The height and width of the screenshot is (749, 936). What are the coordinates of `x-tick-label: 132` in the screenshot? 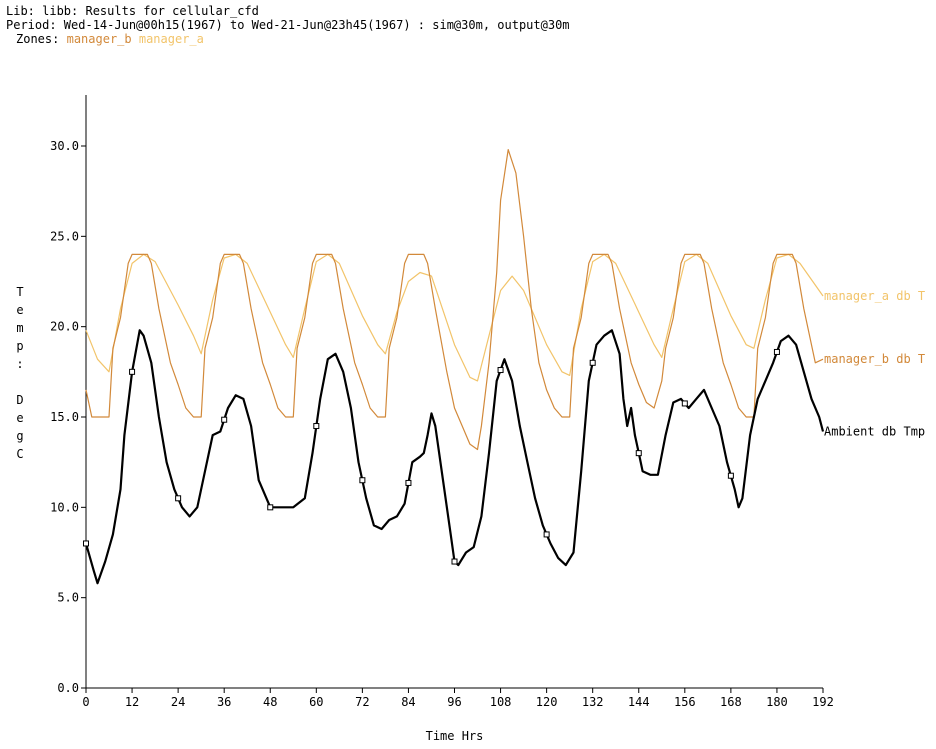 It's located at (593, 702).